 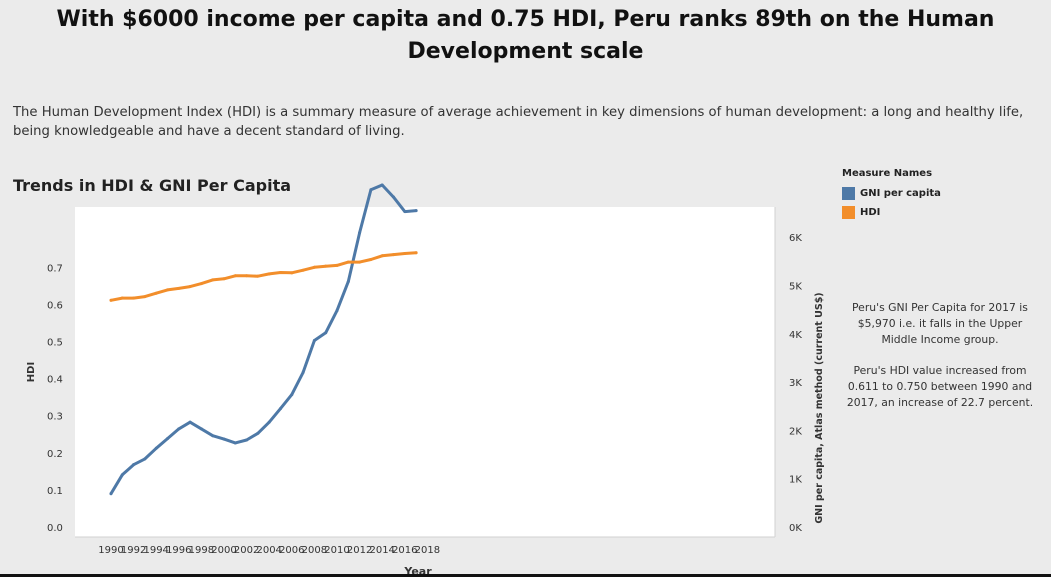 I want to click on x-tick-label: 1998, so click(x=201, y=550).